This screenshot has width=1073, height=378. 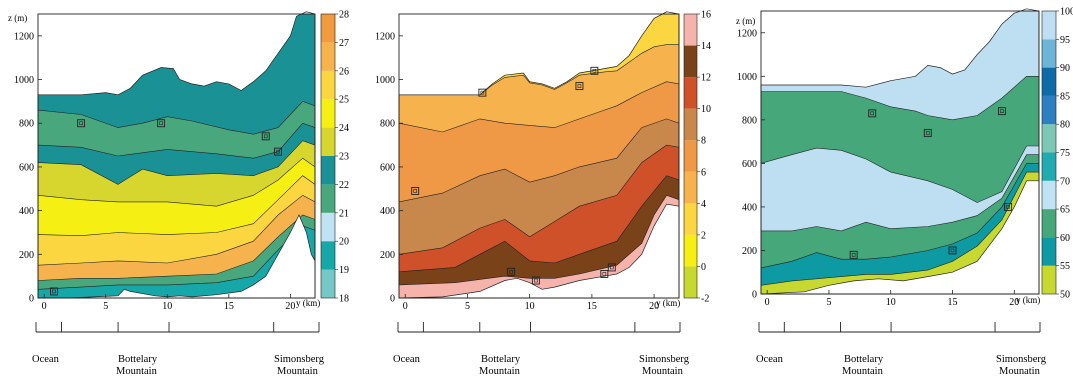 What do you see at coordinates (745, 21) in the screenshot?
I see `y-axis-label: z (m)` at bounding box center [745, 21].